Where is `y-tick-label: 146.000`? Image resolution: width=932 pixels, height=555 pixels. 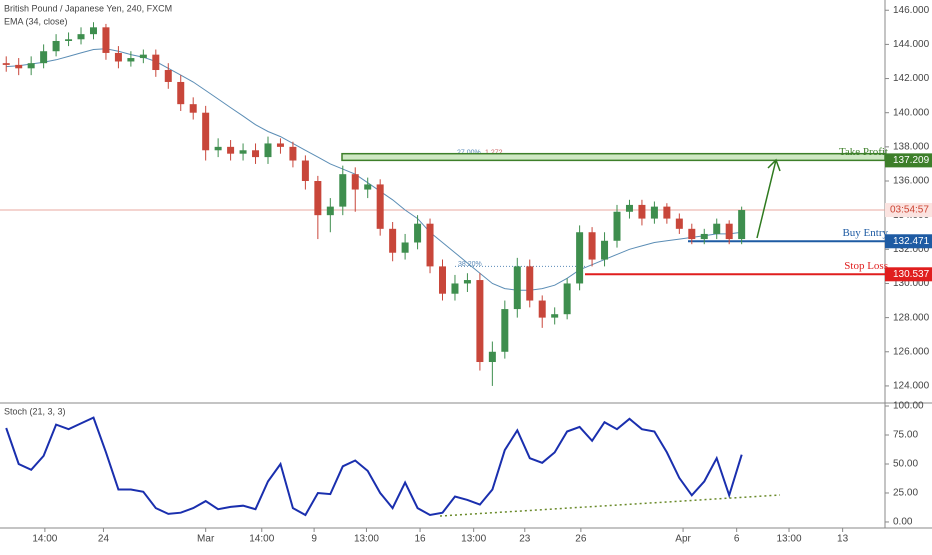 y-tick-label: 146.000 is located at coordinates (911, 10).